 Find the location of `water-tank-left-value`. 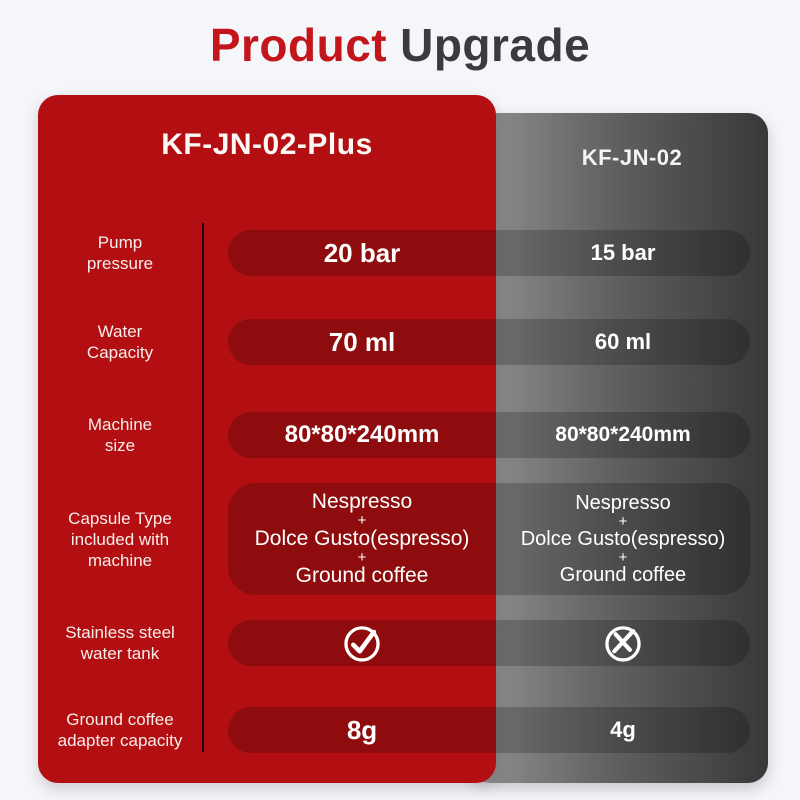

water-tank-left-value is located at coordinates (362, 643).